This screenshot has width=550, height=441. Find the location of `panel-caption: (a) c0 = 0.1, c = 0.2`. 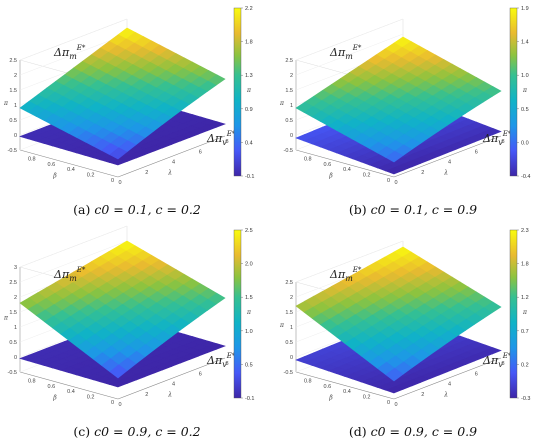

panel-caption: (a) c0 = 0.1, c = 0.2 is located at coordinates (137, 209).